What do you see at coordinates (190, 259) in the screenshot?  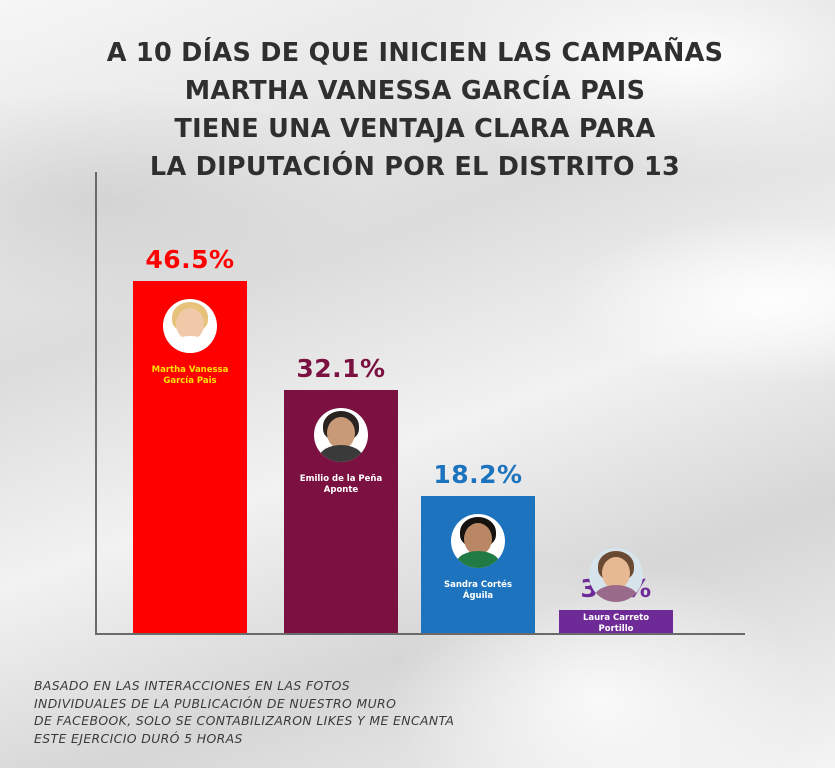 I see `value-label-1: 46.5%` at bounding box center [190, 259].